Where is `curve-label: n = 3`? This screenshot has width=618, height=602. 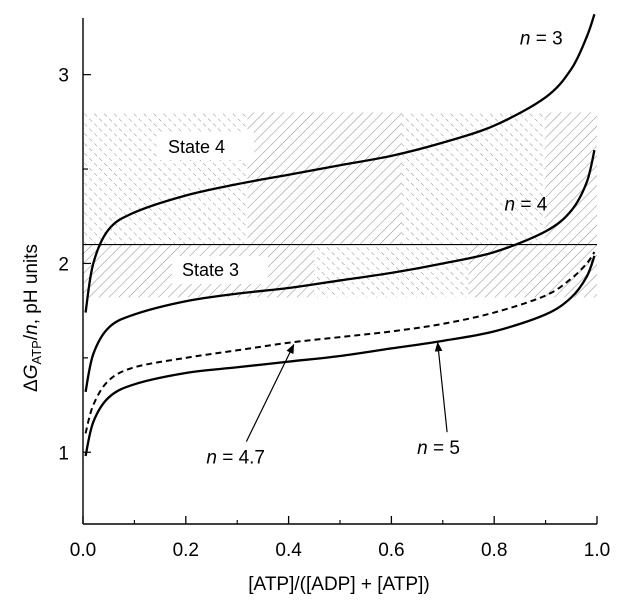
curve-label: n = 3 is located at coordinates (541, 38).